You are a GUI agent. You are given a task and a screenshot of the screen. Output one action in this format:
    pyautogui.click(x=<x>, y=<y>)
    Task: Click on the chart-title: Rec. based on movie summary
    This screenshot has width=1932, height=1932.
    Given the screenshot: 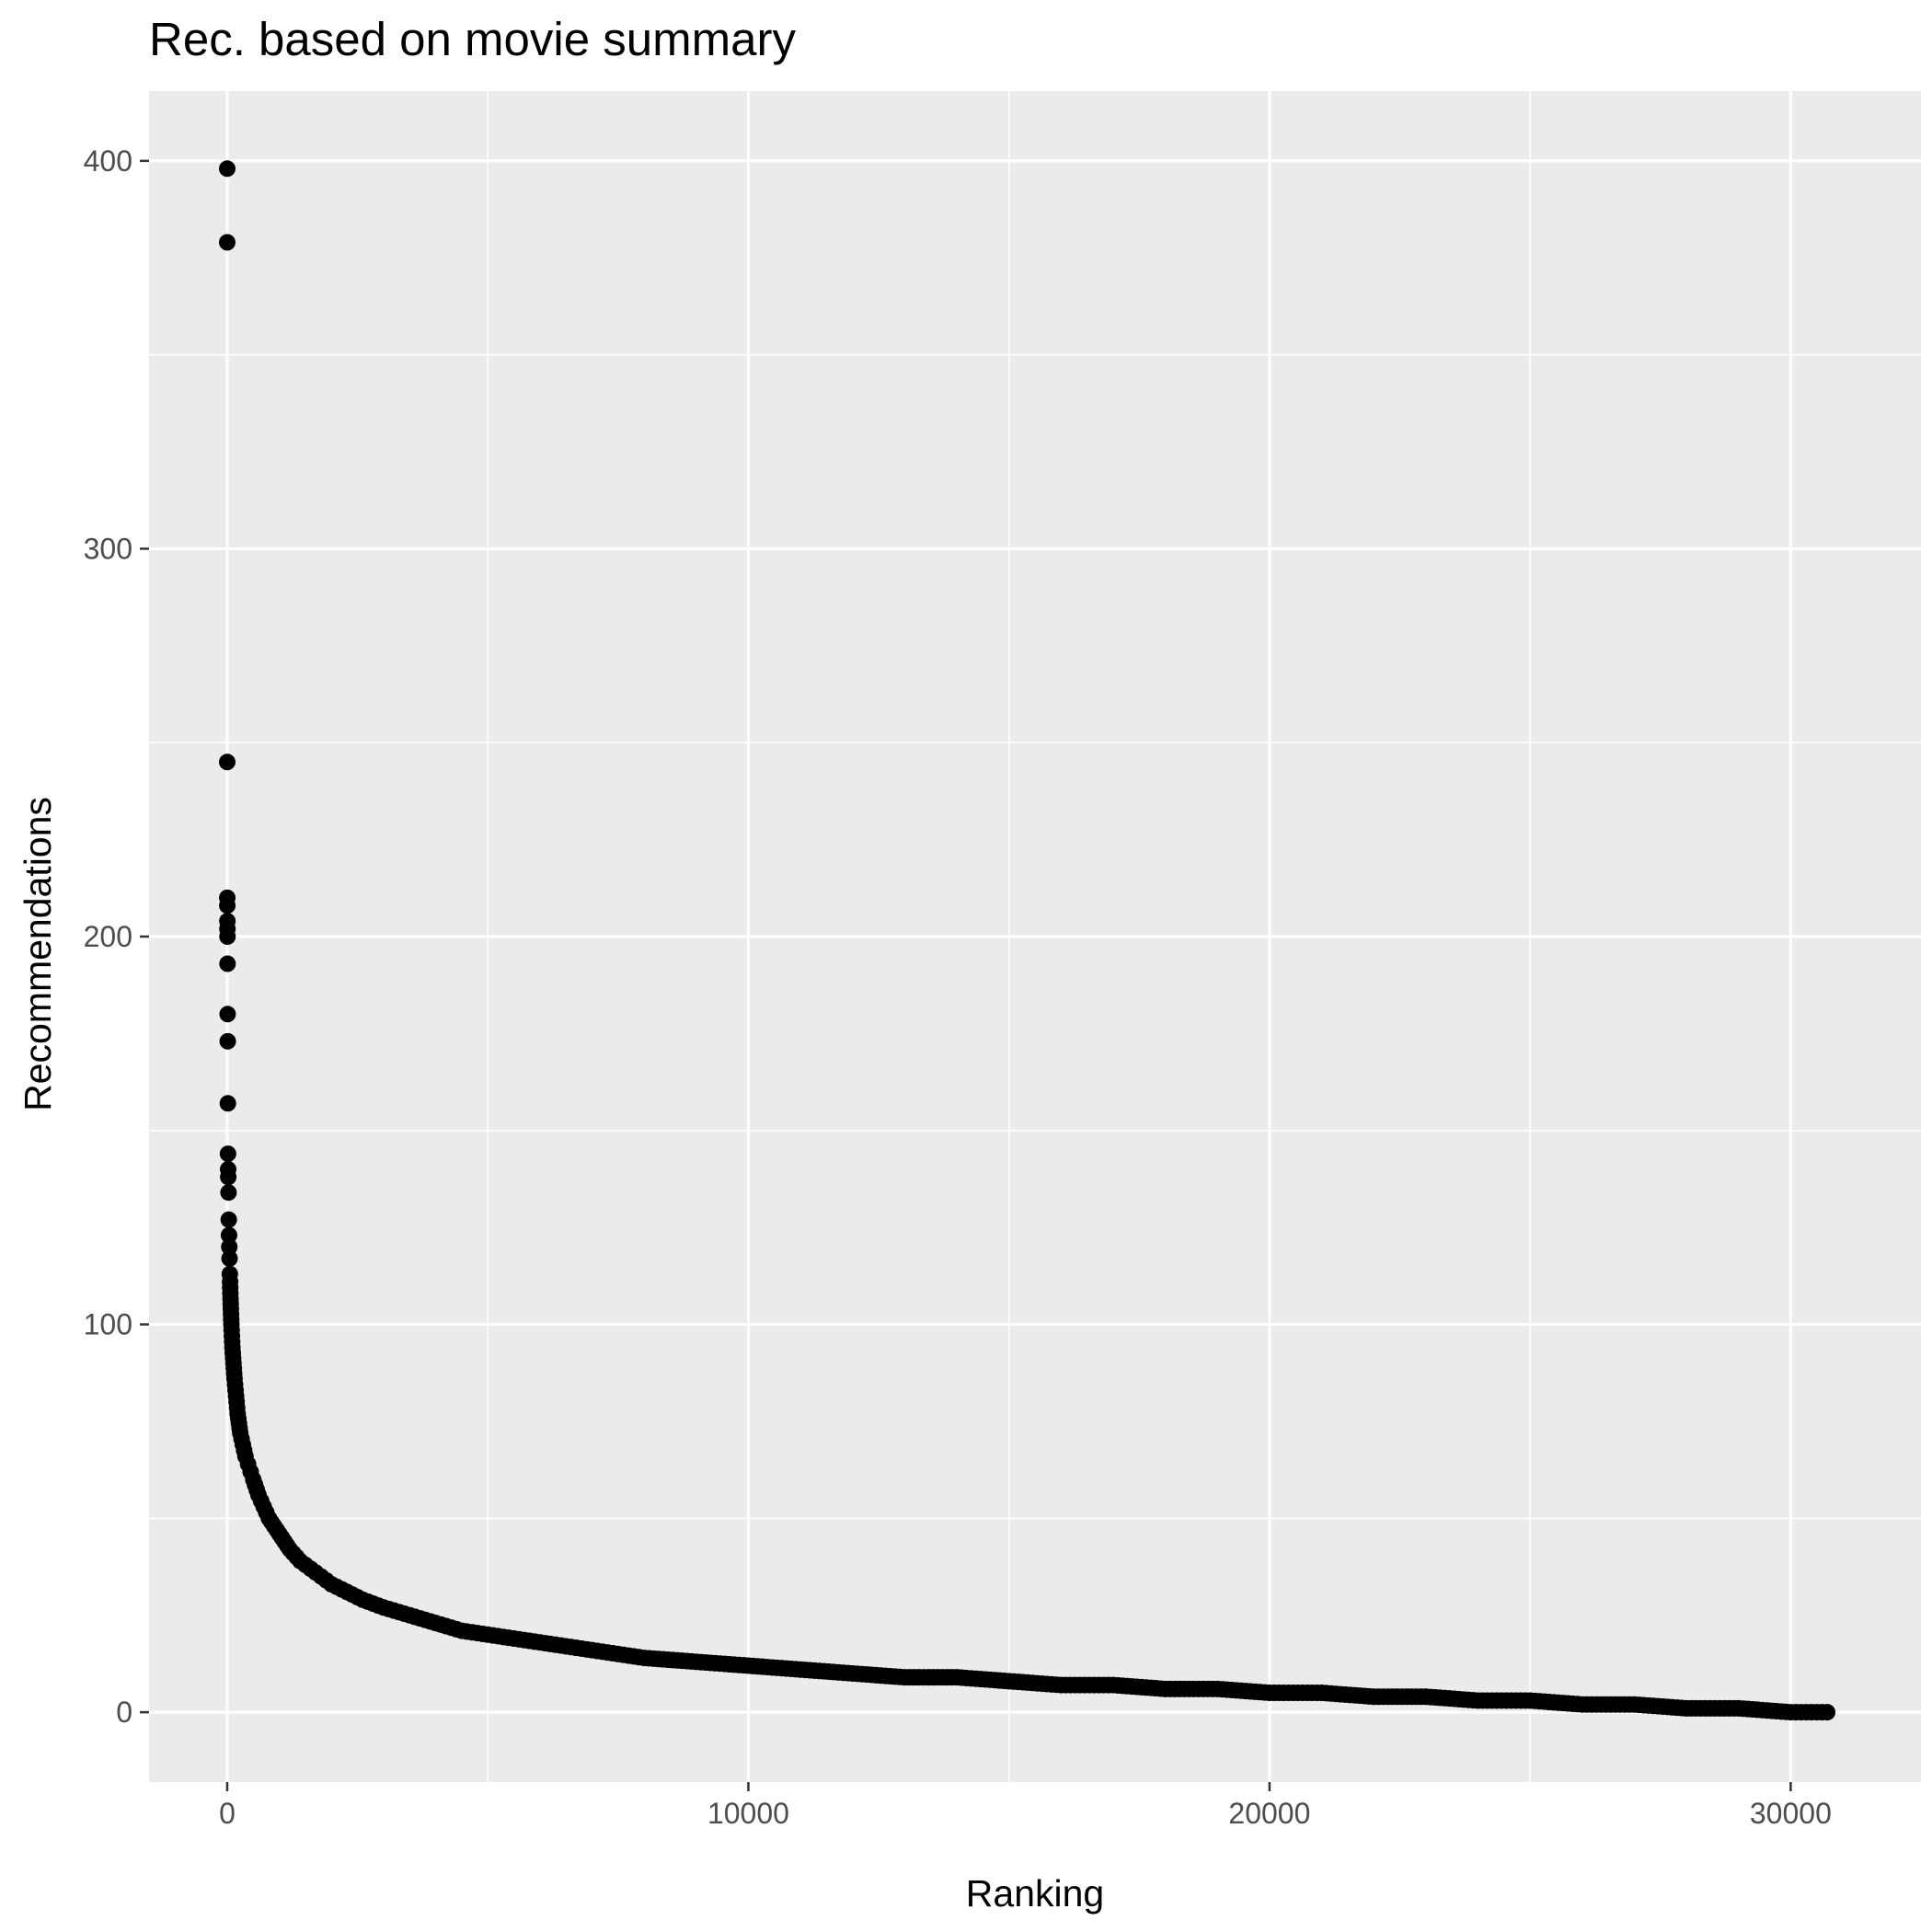 What is the action you would take?
    pyautogui.click(x=472, y=39)
    